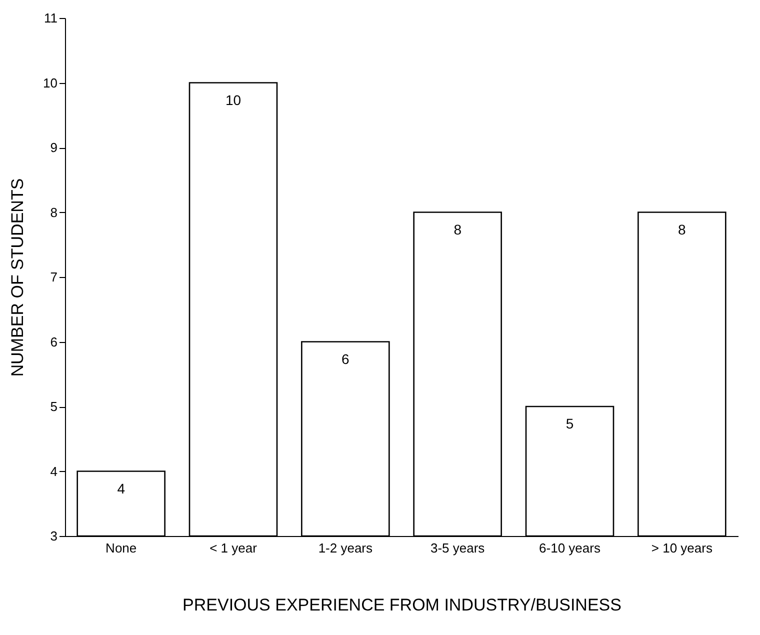 The height and width of the screenshot is (635, 760). Describe the element at coordinates (233, 100) in the screenshot. I see `data-label: 10` at that location.